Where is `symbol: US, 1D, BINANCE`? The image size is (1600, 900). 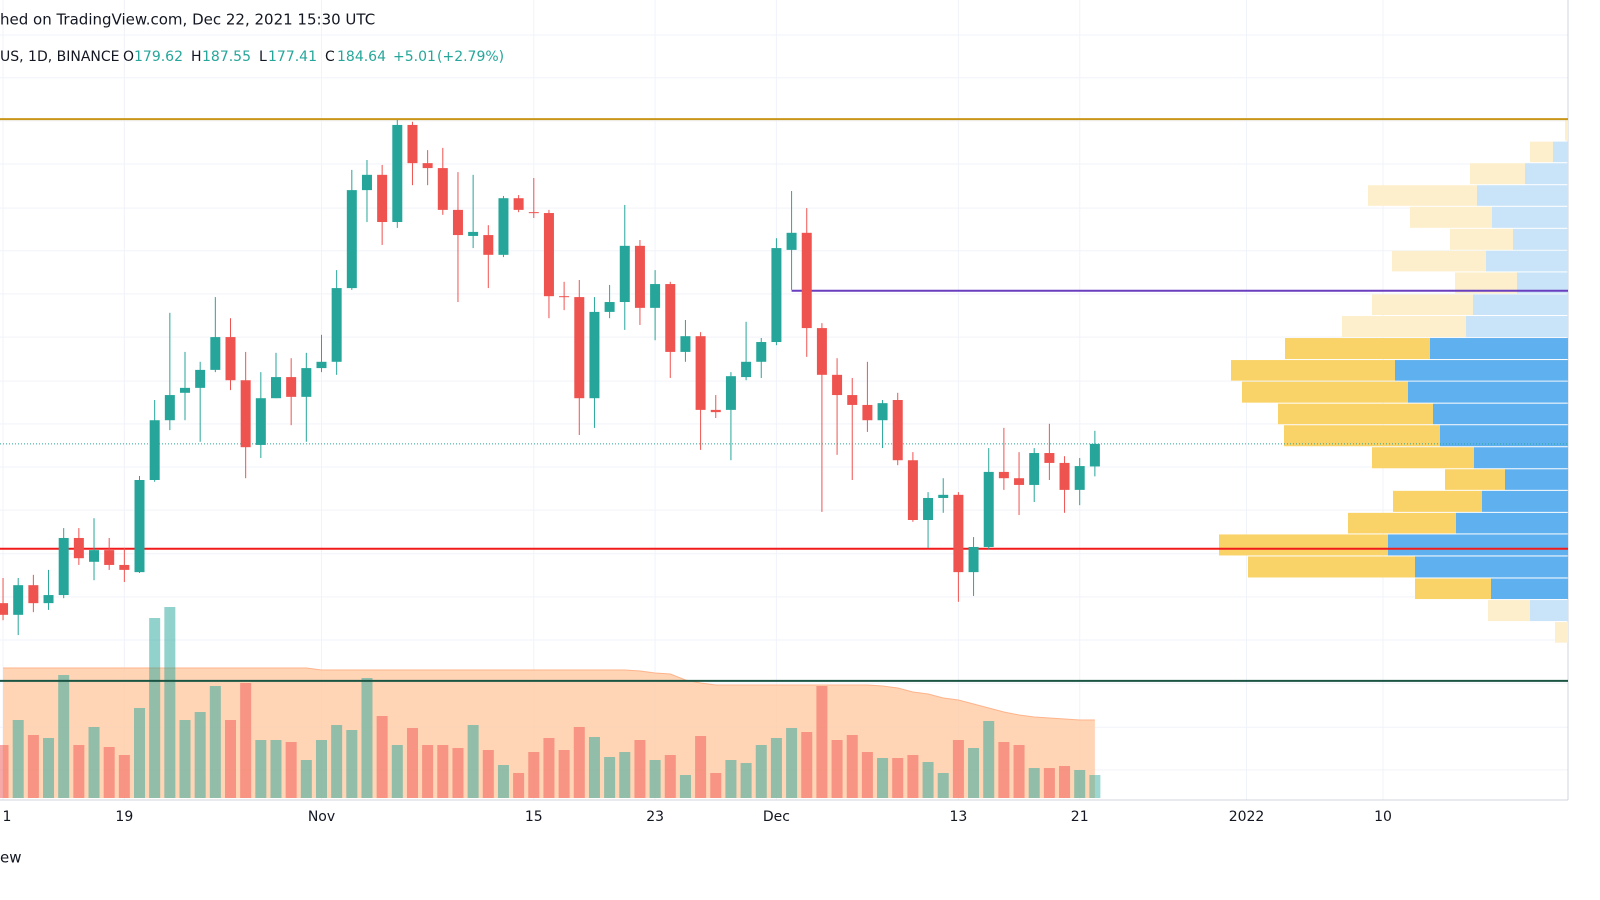 symbol: US, 1D, BINANCE is located at coordinates (60, 57).